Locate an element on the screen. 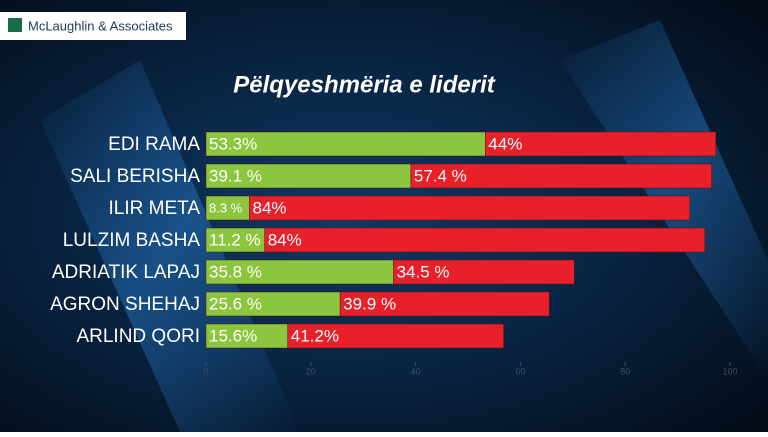 The width and height of the screenshot is (768, 437). value-label: 44% is located at coordinates (505, 143).